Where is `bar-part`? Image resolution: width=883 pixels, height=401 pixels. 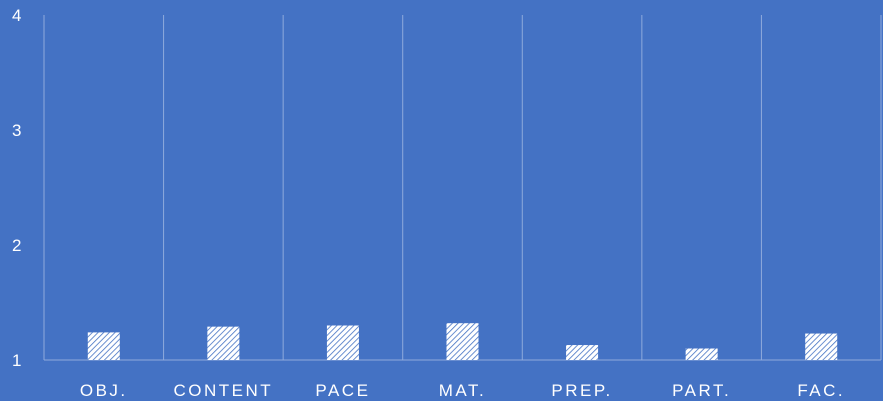
bar-part is located at coordinates (702, 355).